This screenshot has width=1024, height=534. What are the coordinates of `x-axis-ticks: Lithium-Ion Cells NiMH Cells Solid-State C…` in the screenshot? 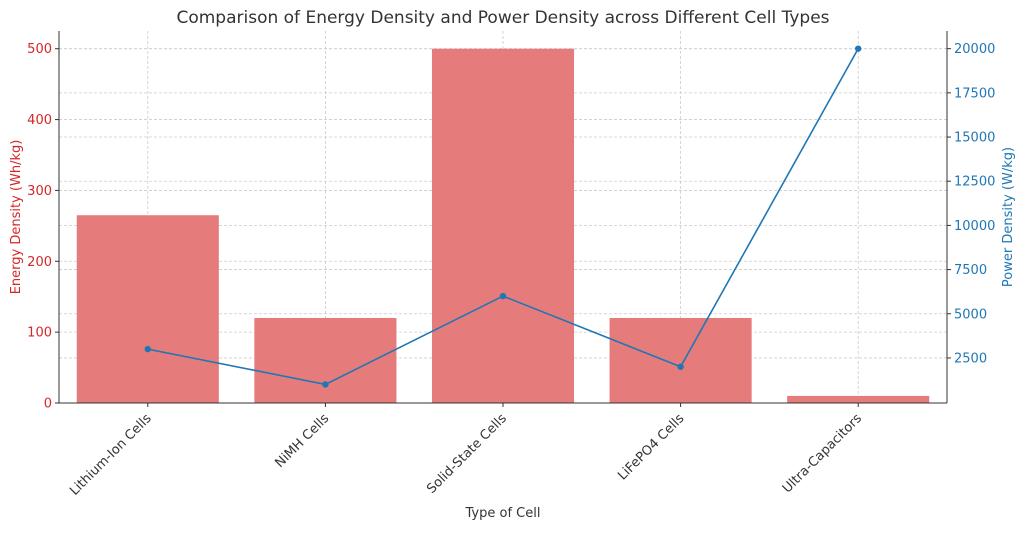 It's located at (466, 451).